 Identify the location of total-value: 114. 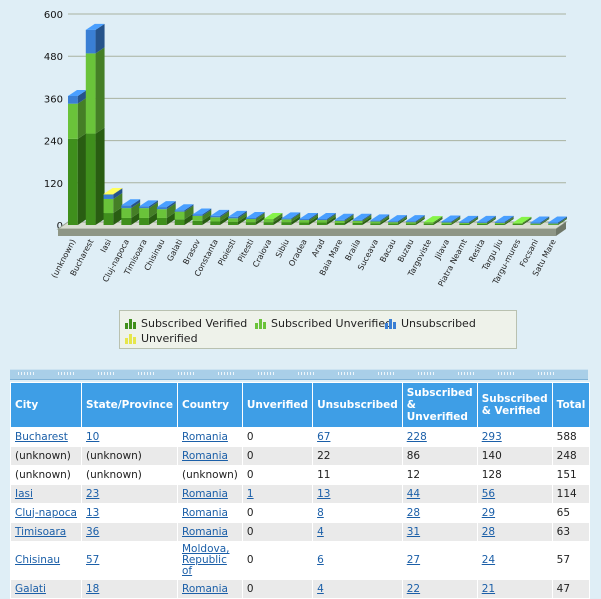
(566, 493).